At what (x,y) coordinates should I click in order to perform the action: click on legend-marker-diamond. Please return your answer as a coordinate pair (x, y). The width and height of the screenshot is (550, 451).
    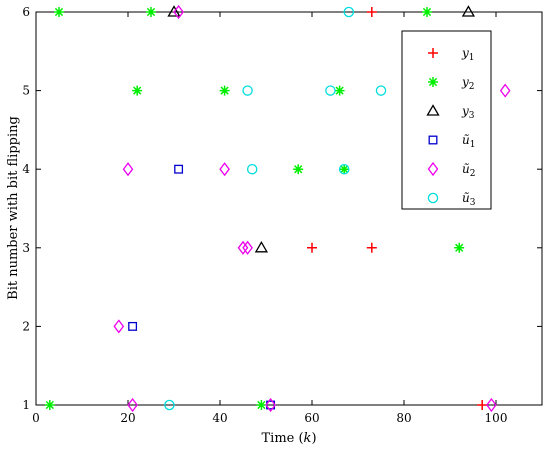
    Looking at the image, I should click on (433, 169).